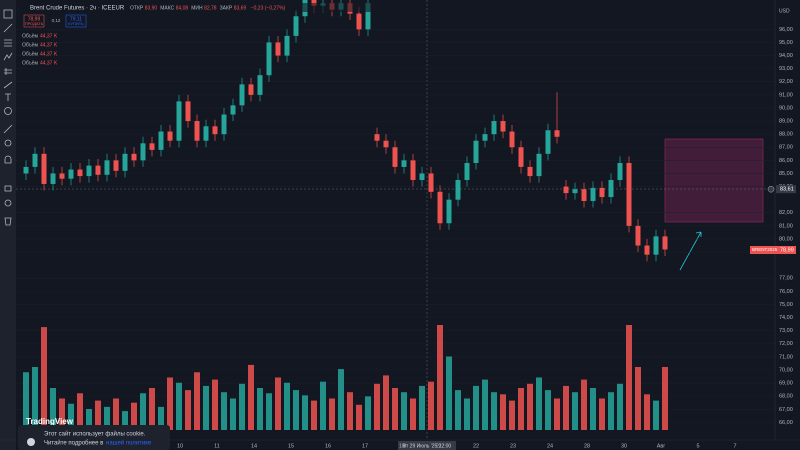 The image size is (800, 450). What do you see at coordinates (8, 43) in the screenshot?
I see `fib-tool` at bounding box center [8, 43].